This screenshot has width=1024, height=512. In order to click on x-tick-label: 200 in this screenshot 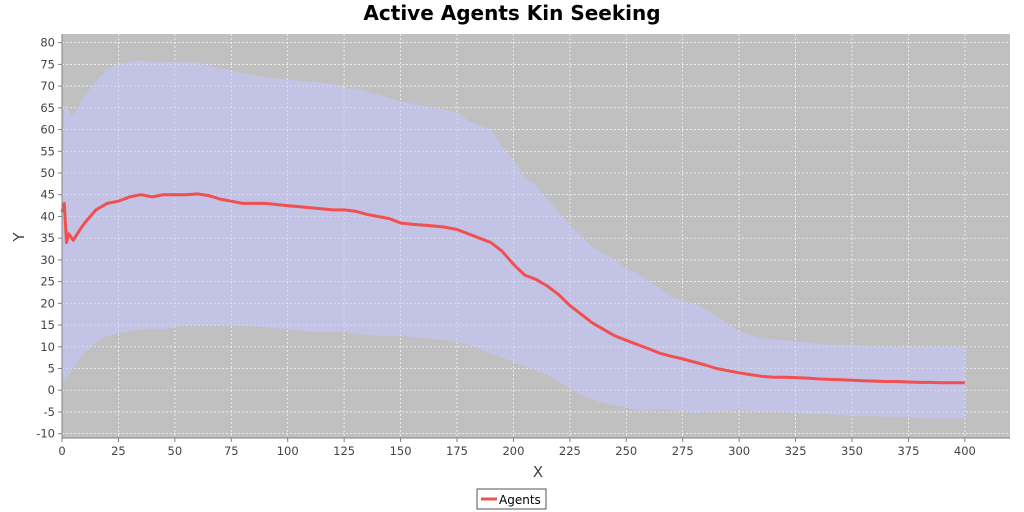, I will do `click(513, 451)`.